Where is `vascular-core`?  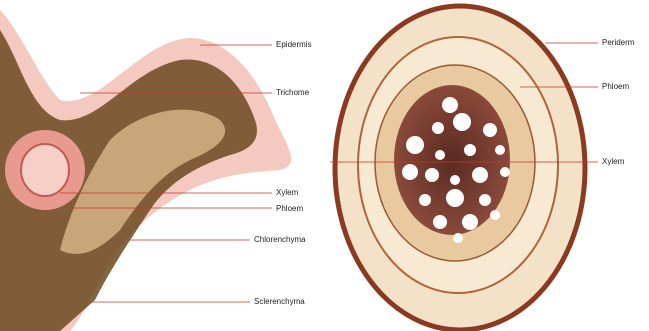
vascular-core is located at coordinates (45, 170).